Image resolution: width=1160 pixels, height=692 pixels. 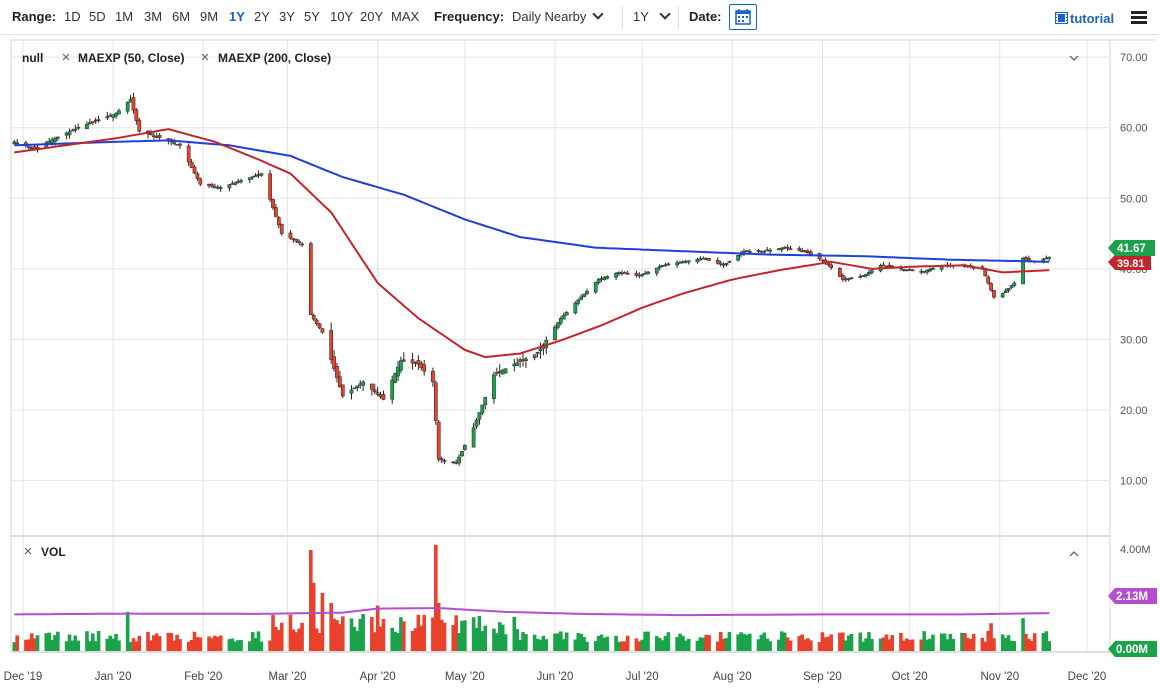 What do you see at coordinates (743, 17) in the screenshot?
I see `calendar-button` at bounding box center [743, 17].